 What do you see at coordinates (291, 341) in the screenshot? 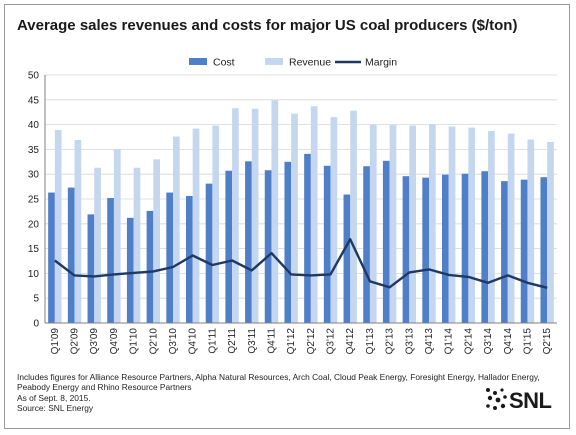
I see `x-tick-label: Q1'12` at bounding box center [291, 341].